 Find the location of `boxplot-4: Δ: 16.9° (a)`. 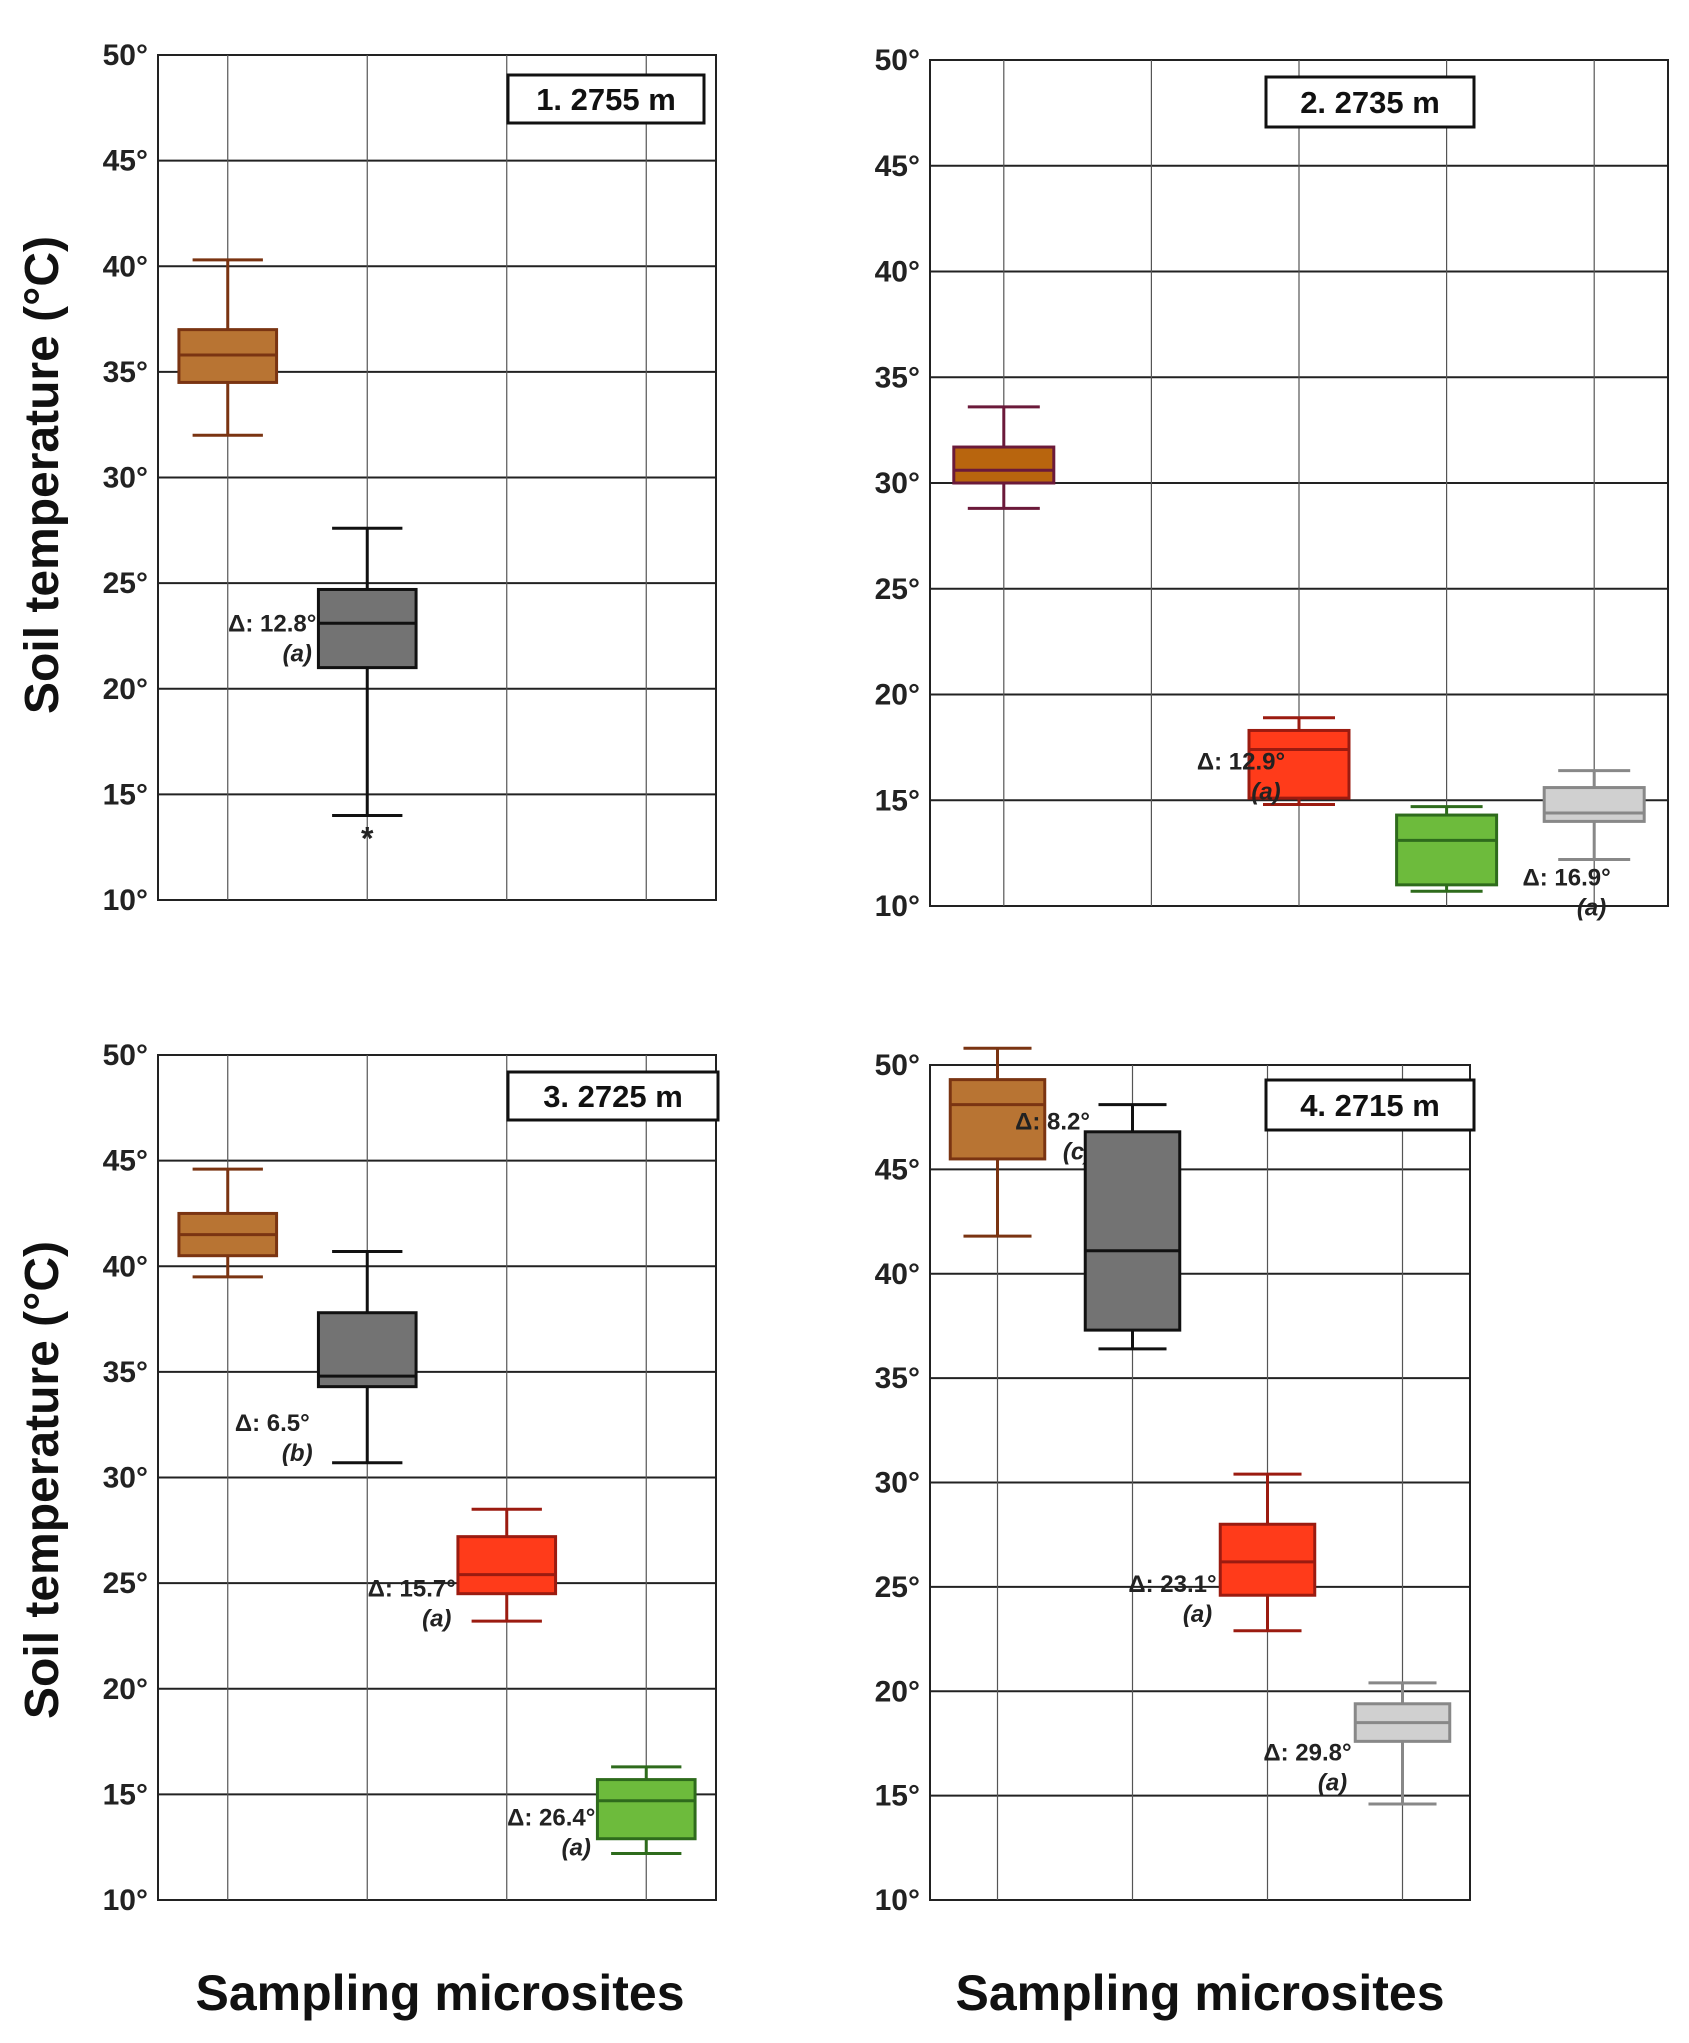

boxplot-4: Δ: 16.9° (a) is located at coordinates (1503, 863).